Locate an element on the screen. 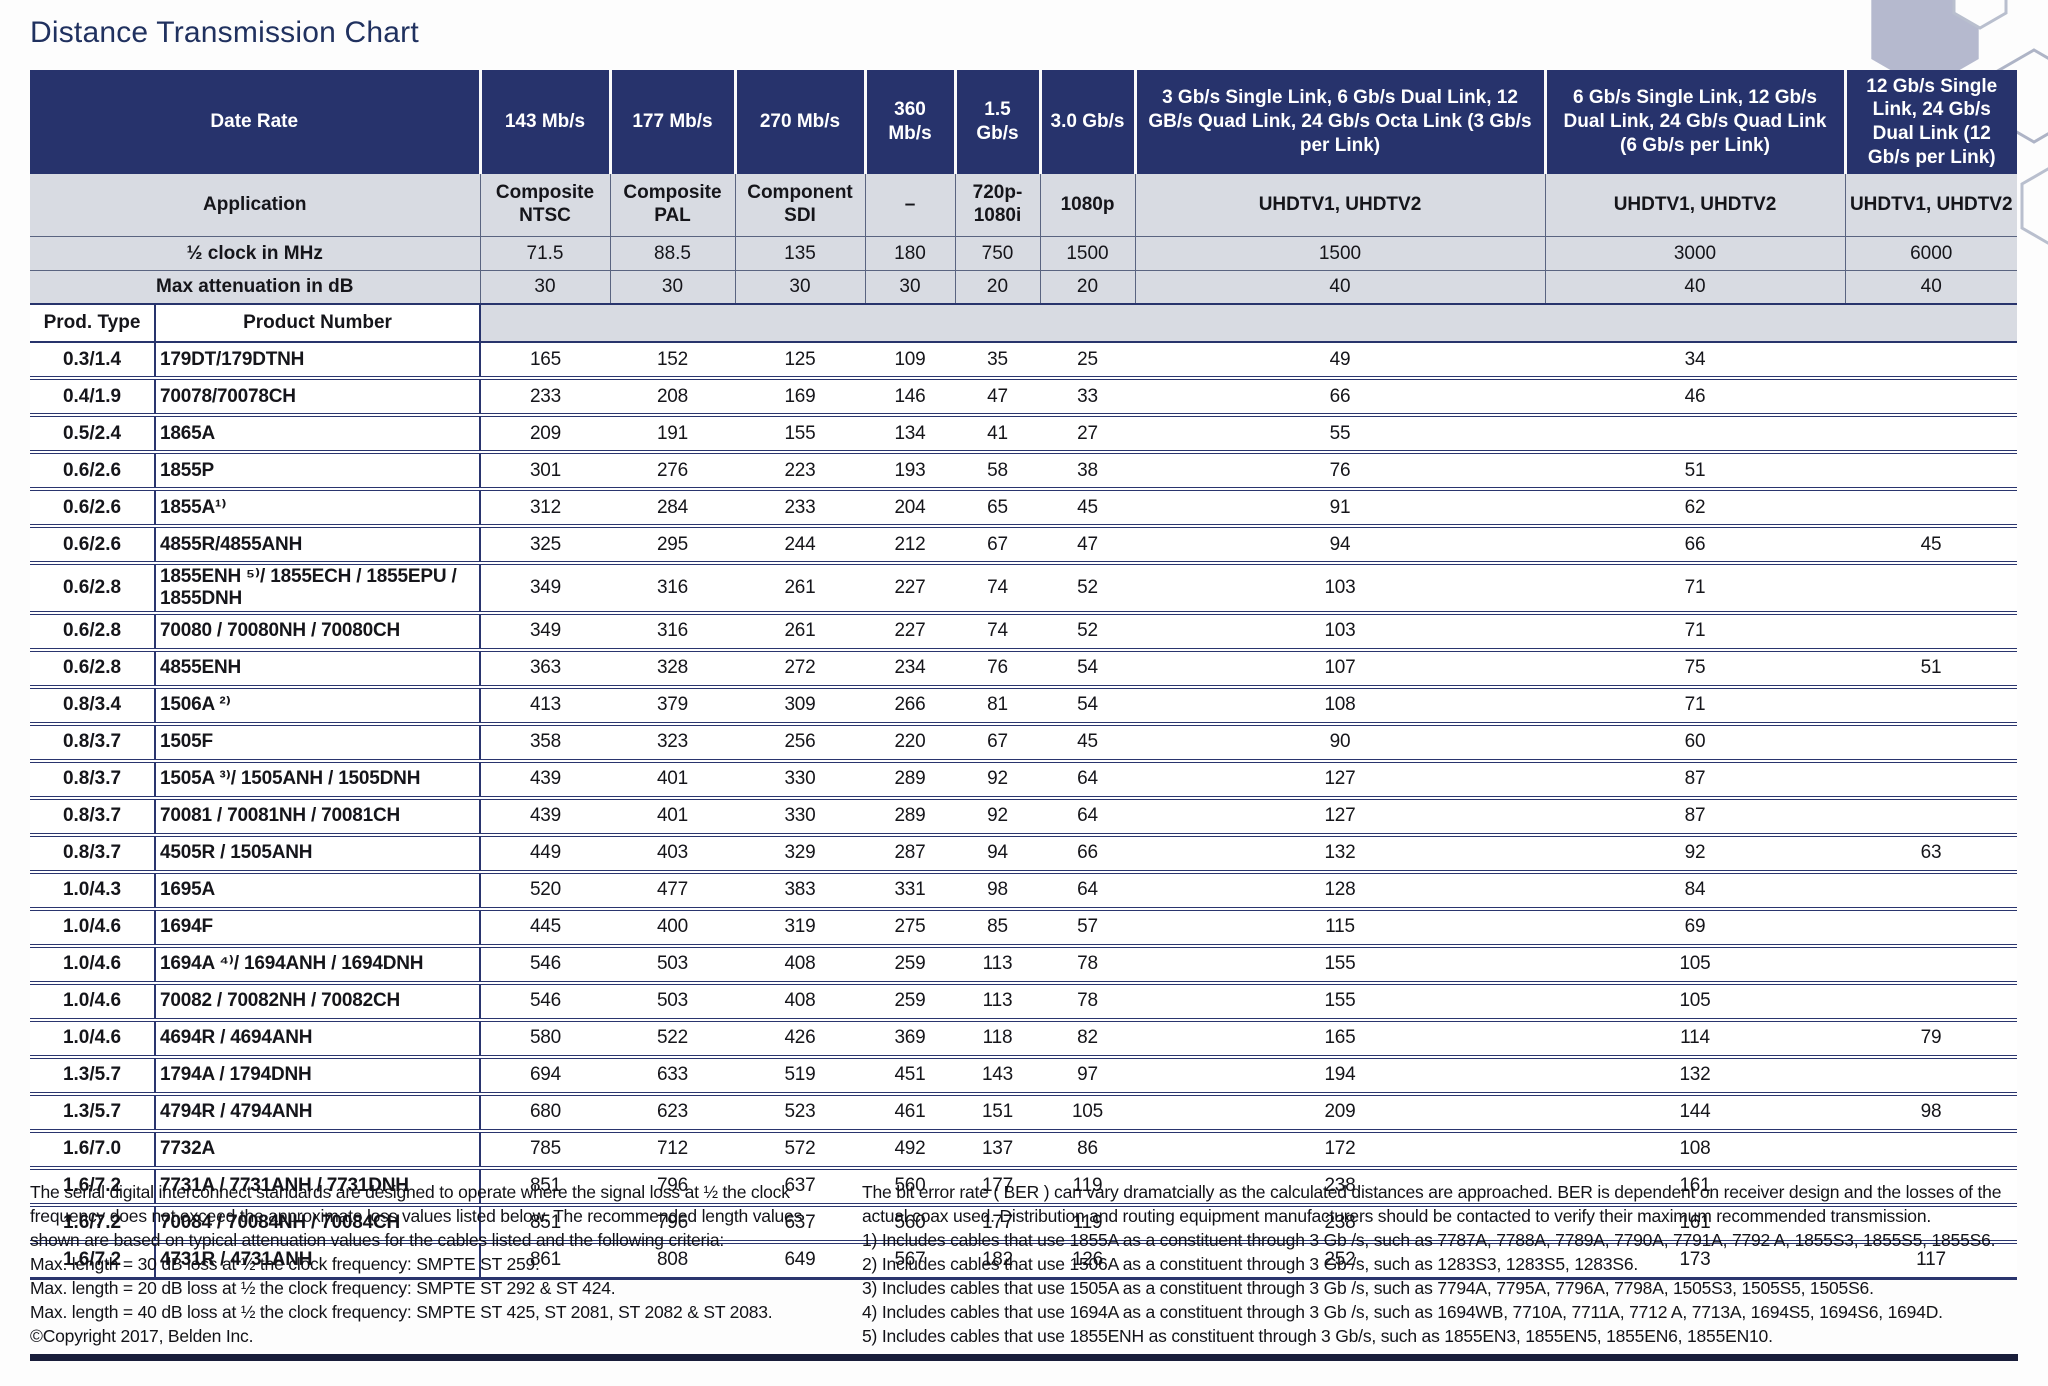 Image resolution: width=2048 pixels, height=1386 pixels. value-cell: 560 is located at coordinates (910, 1224).